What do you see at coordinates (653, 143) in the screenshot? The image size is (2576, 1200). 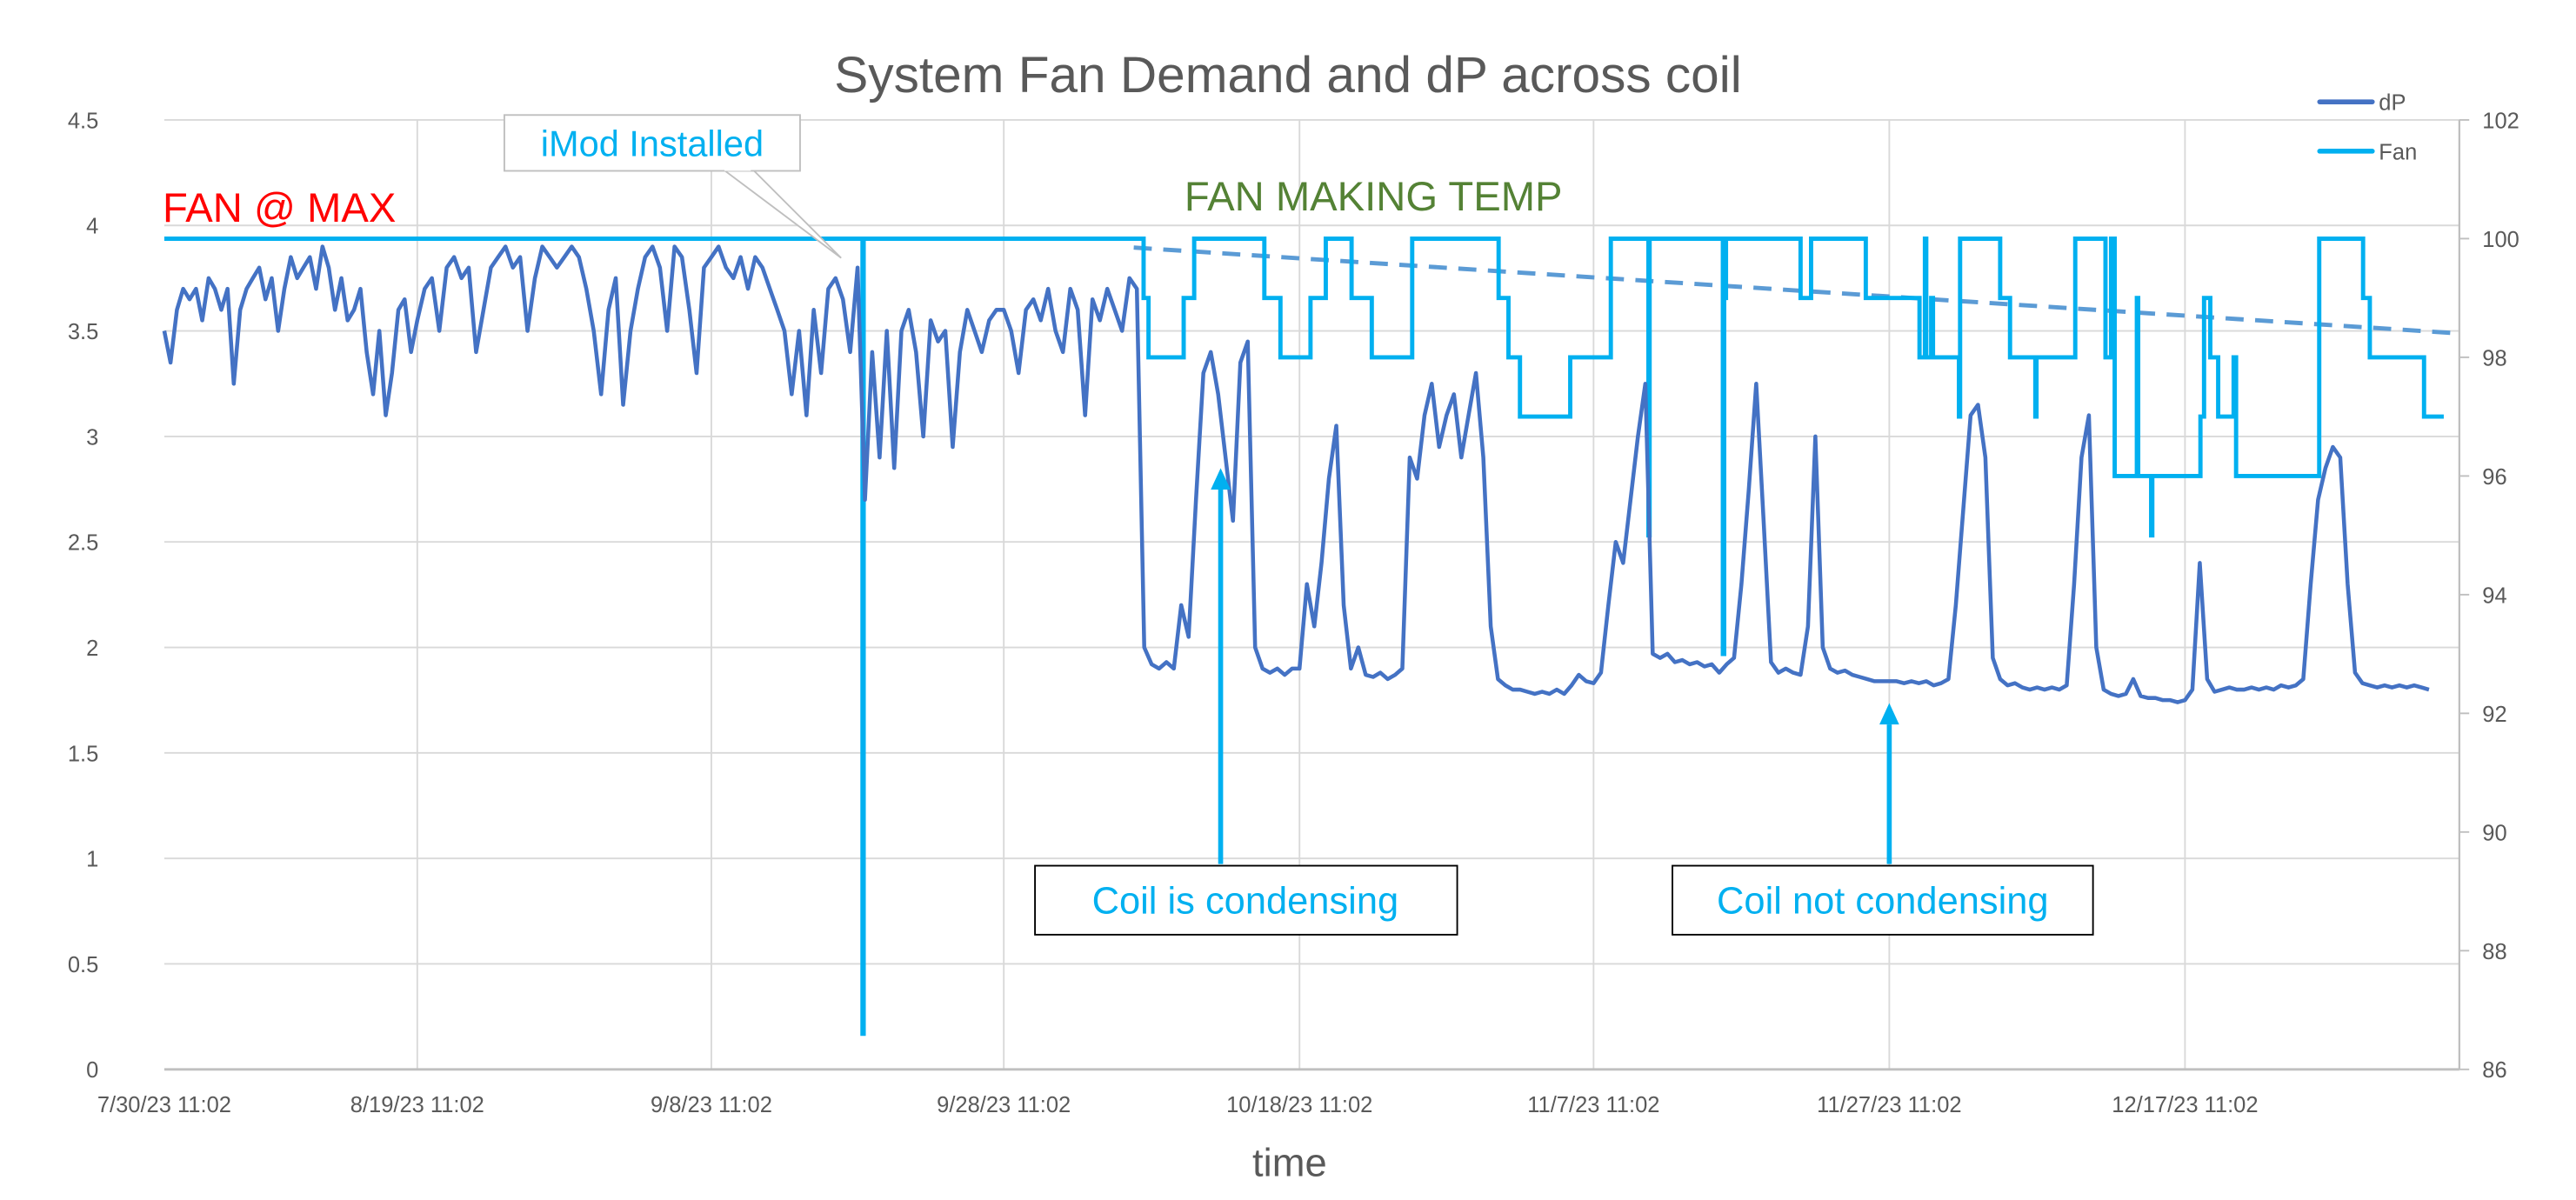 I see `imod-installed-label: iMod Installed` at bounding box center [653, 143].